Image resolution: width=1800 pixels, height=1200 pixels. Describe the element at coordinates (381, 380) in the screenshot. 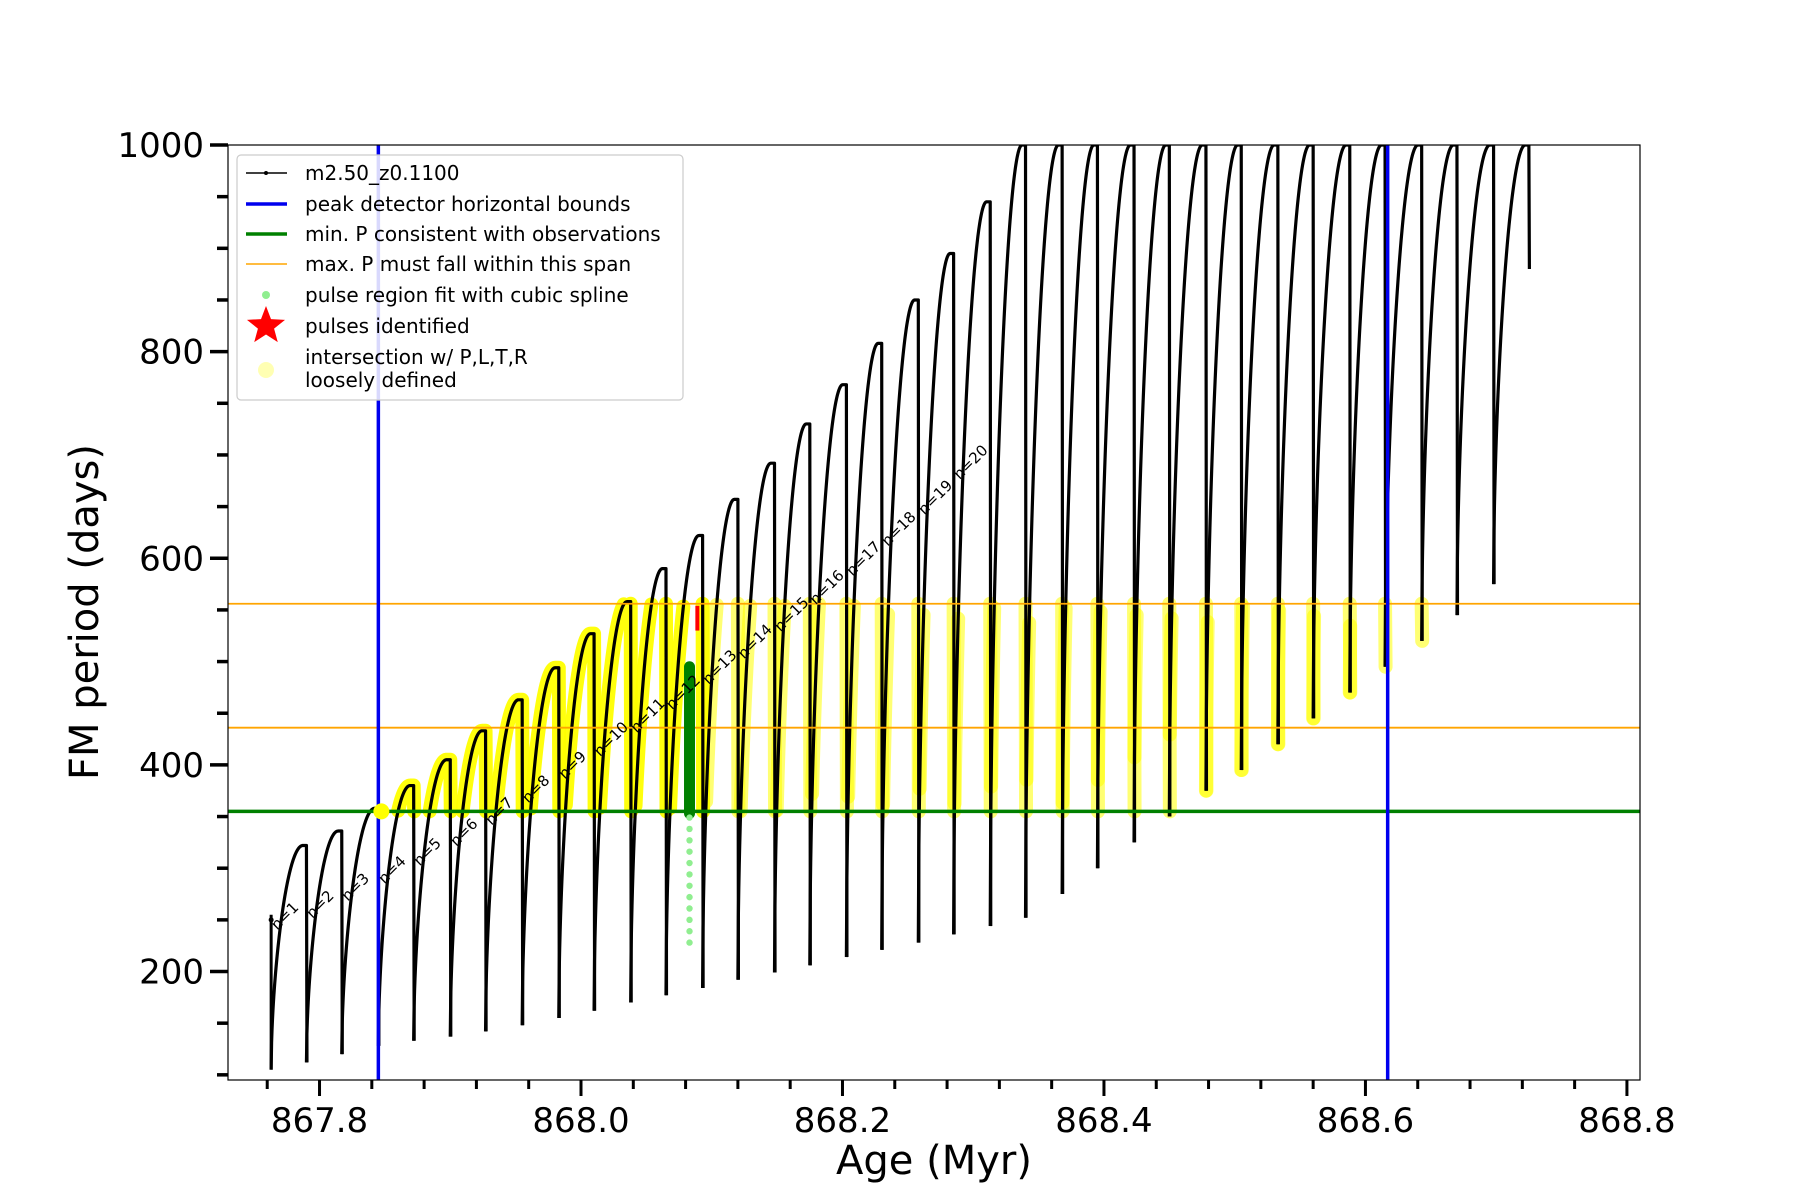

I see `legend-label: loosely defined` at that location.